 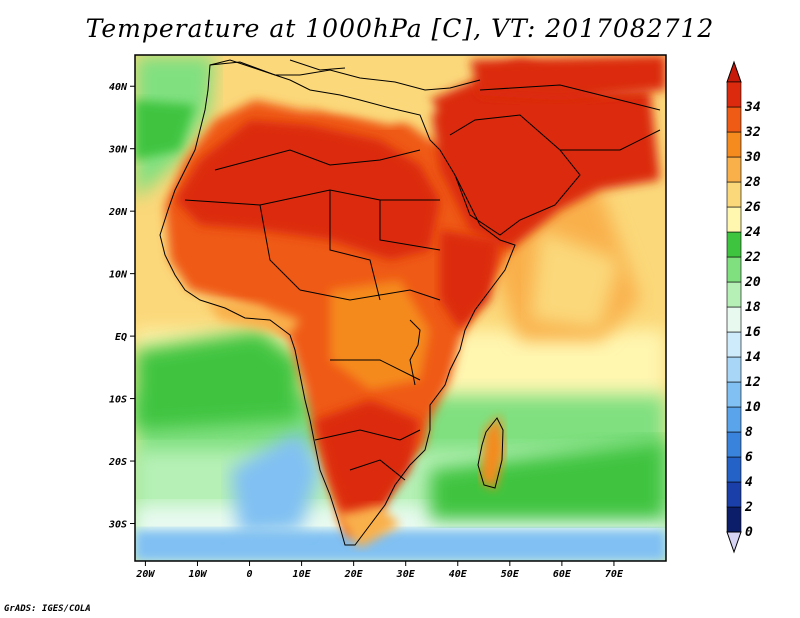 What do you see at coordinates (752, 182) in the screenshot?
I see `colorbar-tick-label: 28` at bounding box center [752, 182].